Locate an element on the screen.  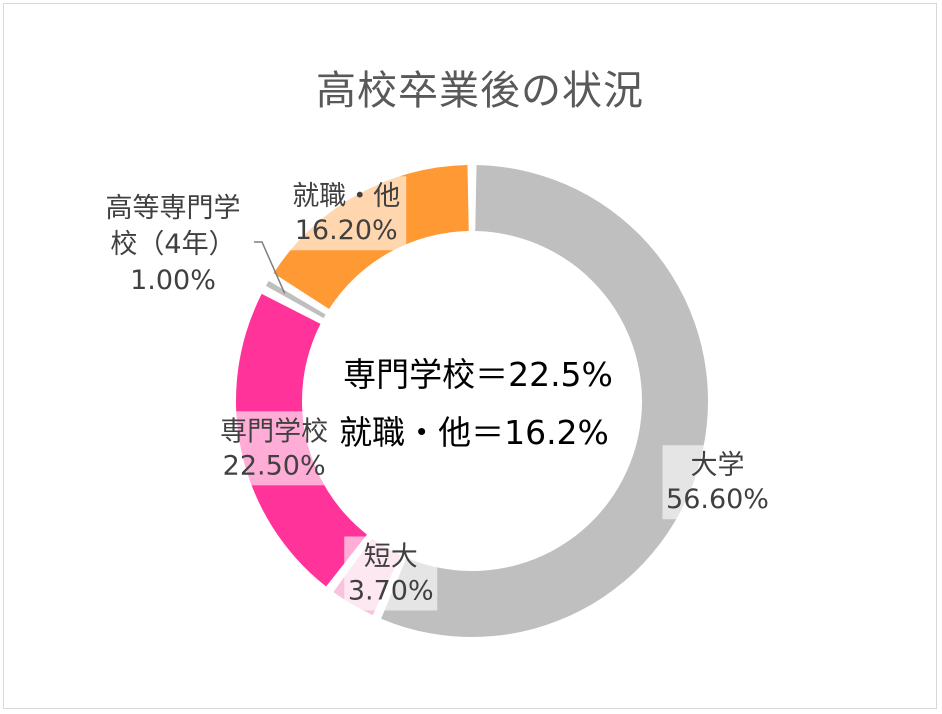
chart-title: 高校卒業後の状況 is located at coordinates (480, 91).